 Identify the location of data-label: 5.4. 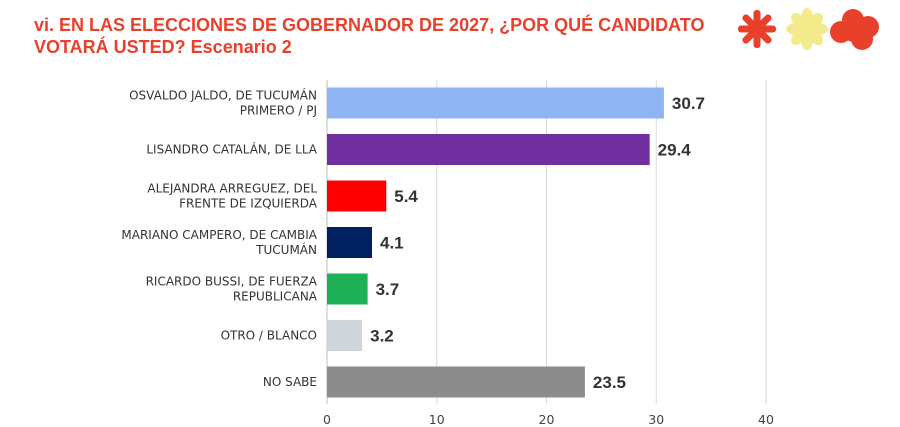
(406, 196).